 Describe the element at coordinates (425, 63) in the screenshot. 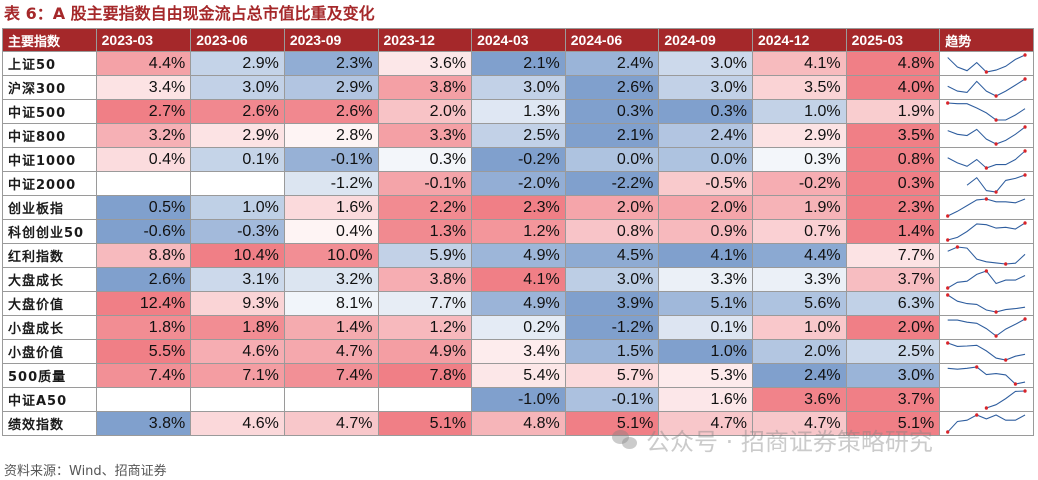

I see `value-cell: 3.6%` at that location.